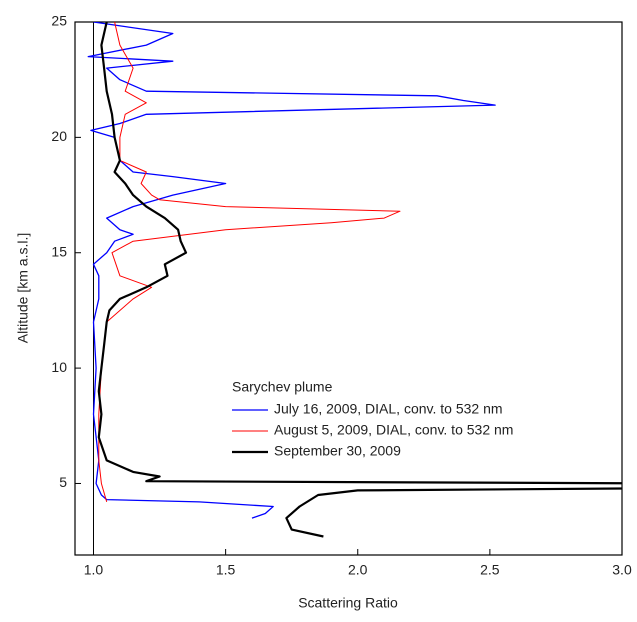  What do you see at coordinates (59, 136) in the screenshot?
I see `y-tick-label: 20` at bounding box center [59, 136].